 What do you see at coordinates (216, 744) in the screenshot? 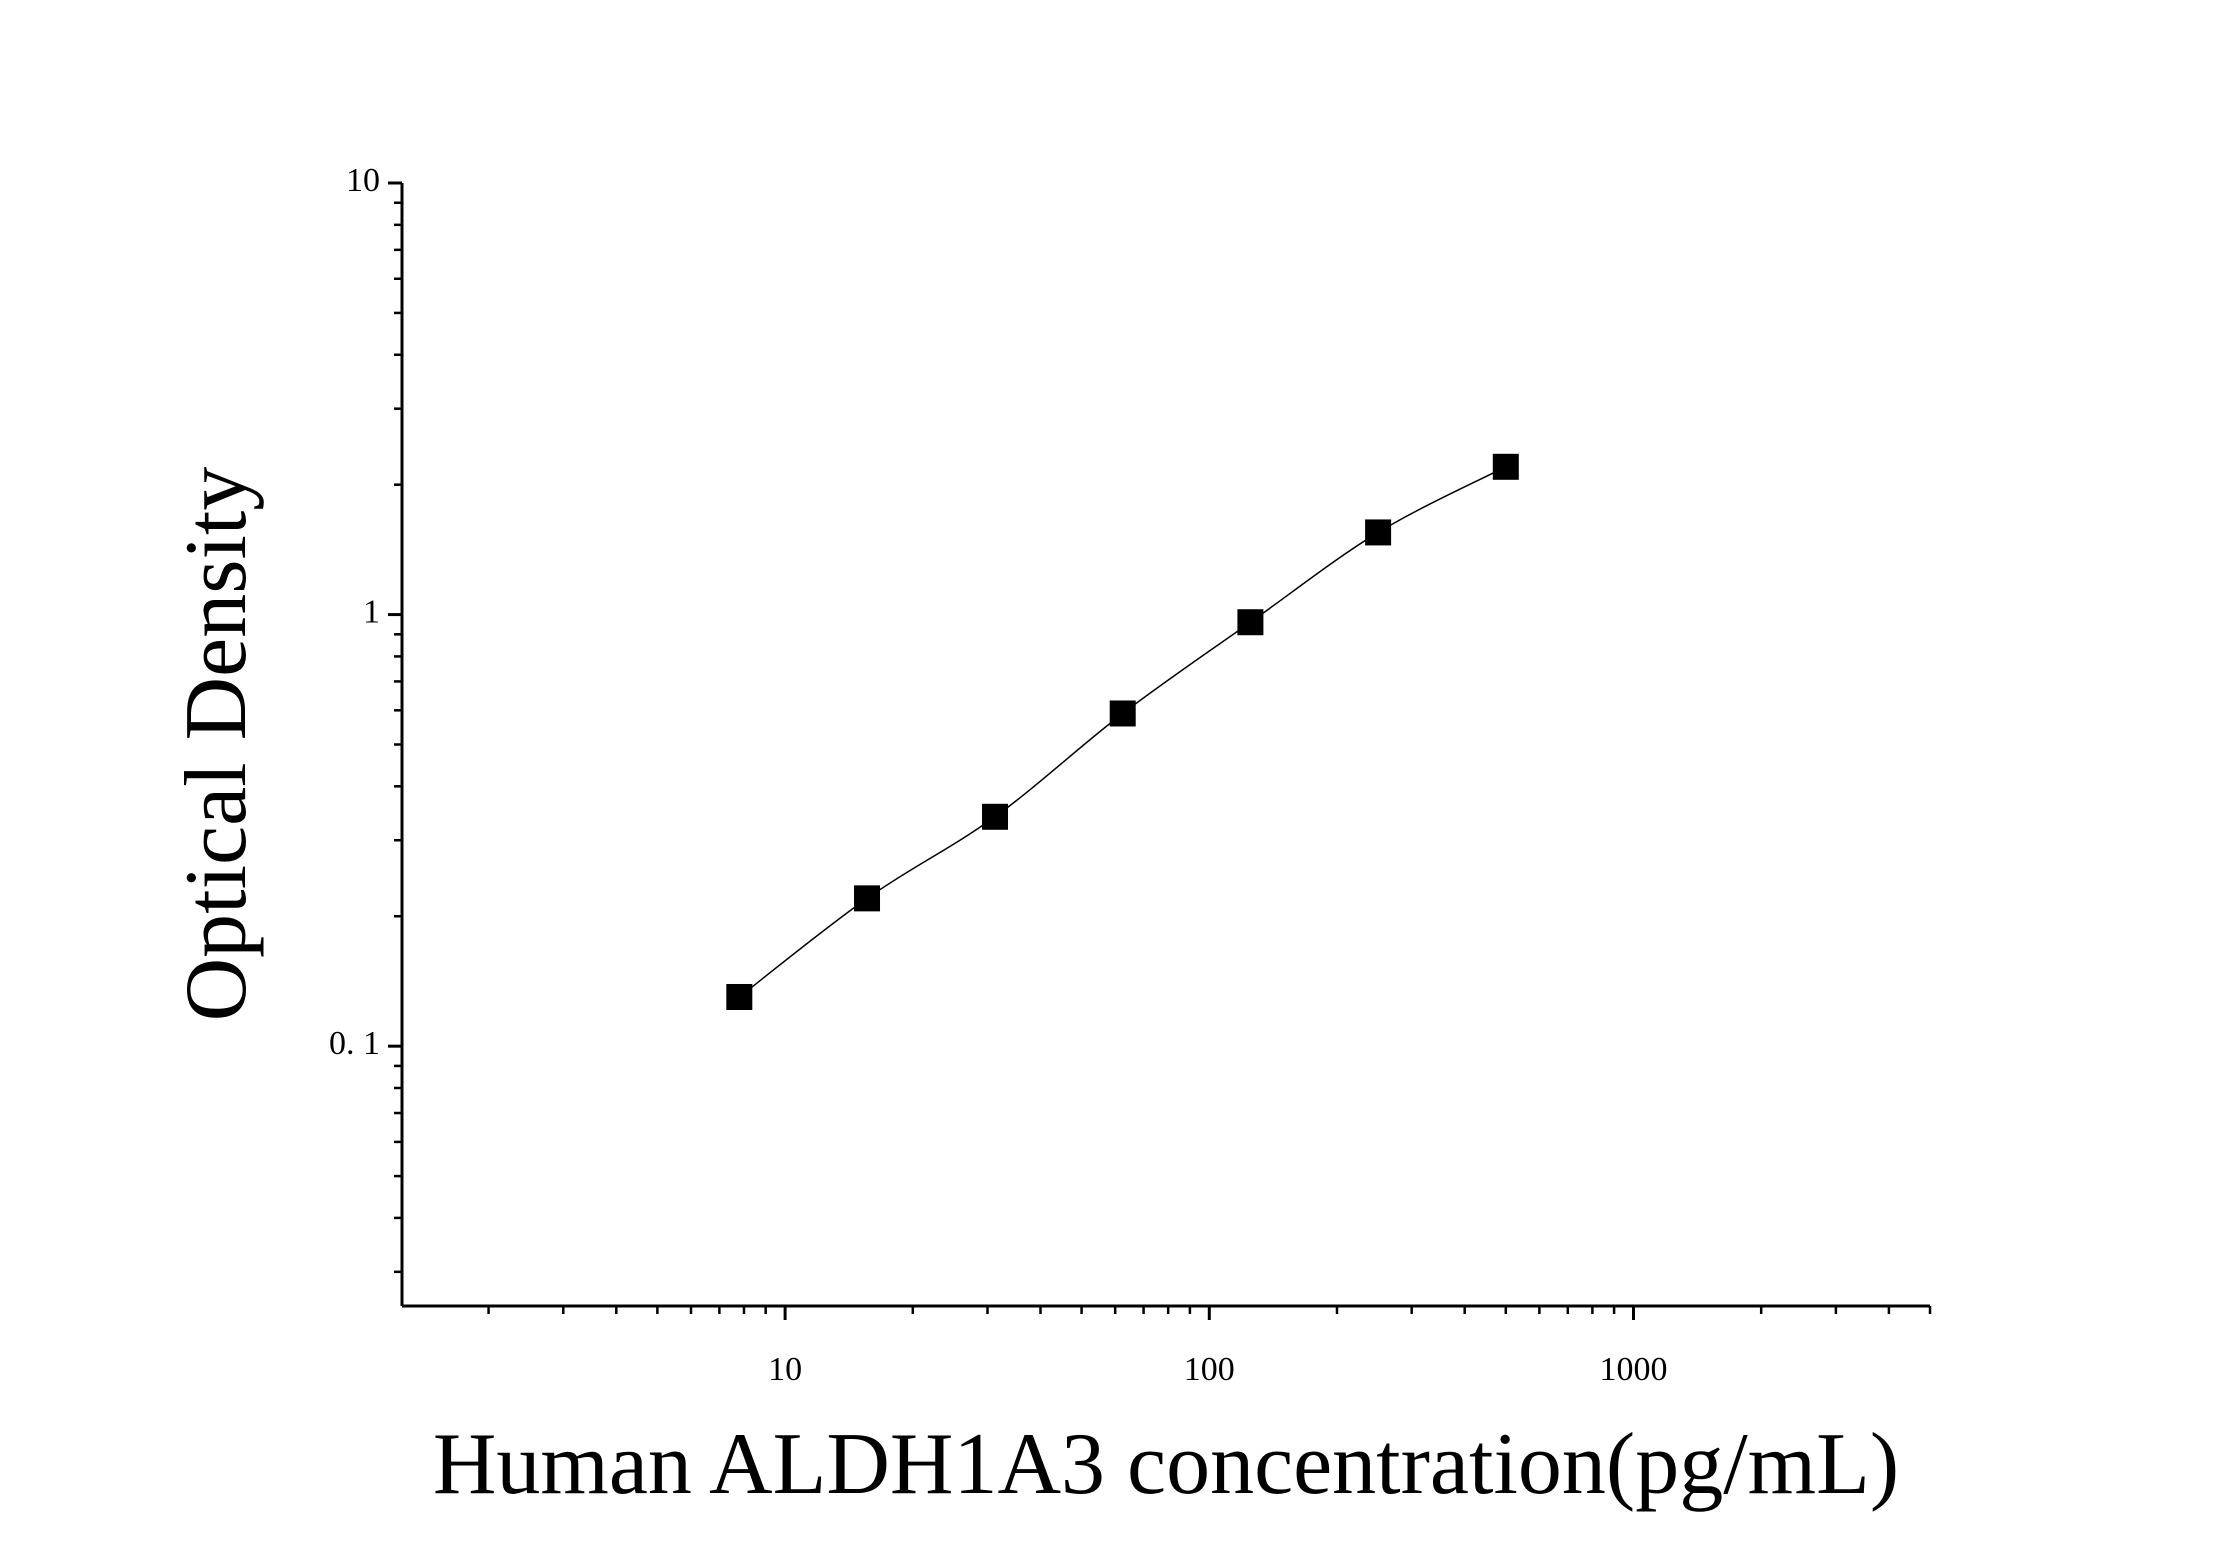
I see `y-axis-title: Optical Density` at bounding box center [216, 744].